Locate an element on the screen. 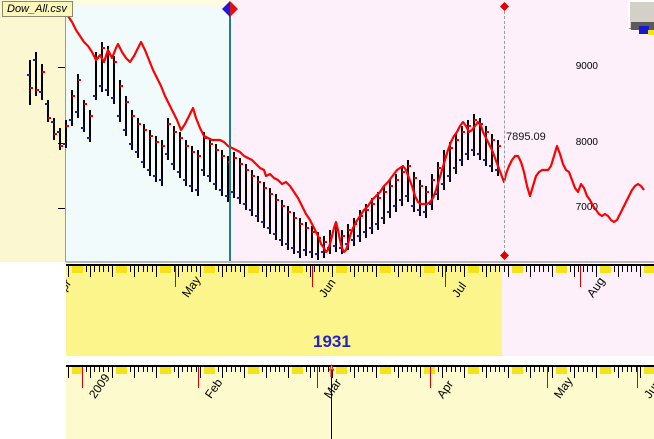 This screenshot has height=439, width=654. ruler-month-label: Mar is located at coordinates (333, 389).